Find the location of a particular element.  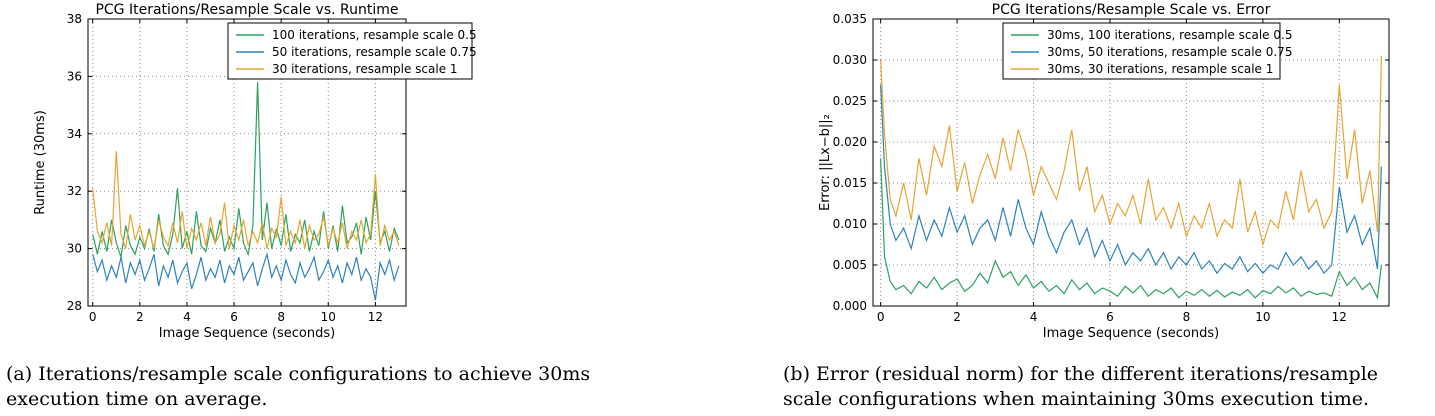

runtime-chart-y-tick-label: 34 is located at coordinates (74, 134).